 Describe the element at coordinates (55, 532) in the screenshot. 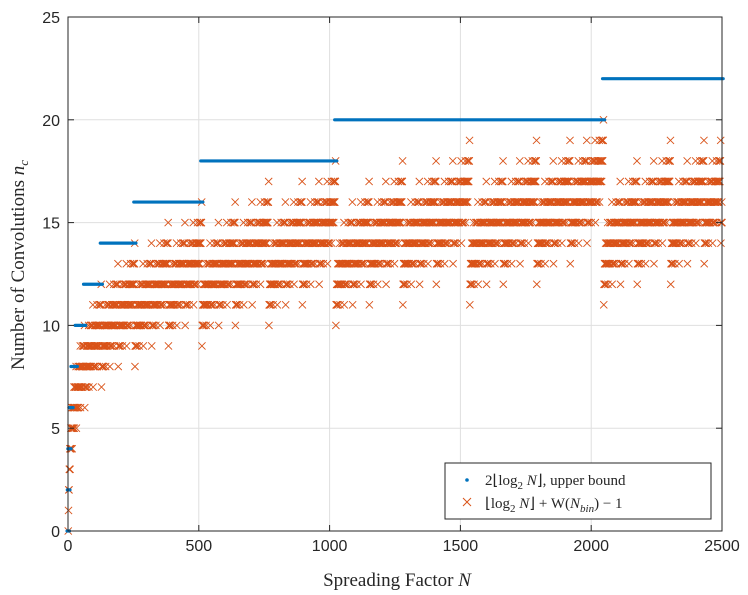

I see `y-tick-label: 0` at that location.